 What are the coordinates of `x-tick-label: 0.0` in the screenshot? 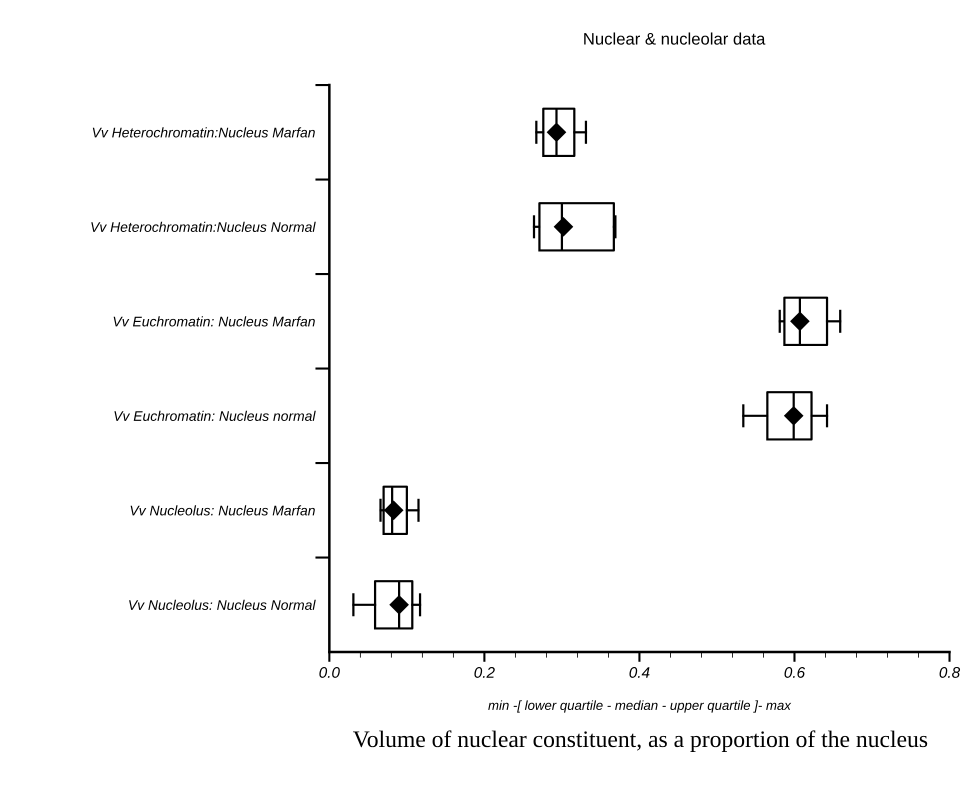 It's located at (329, 672).